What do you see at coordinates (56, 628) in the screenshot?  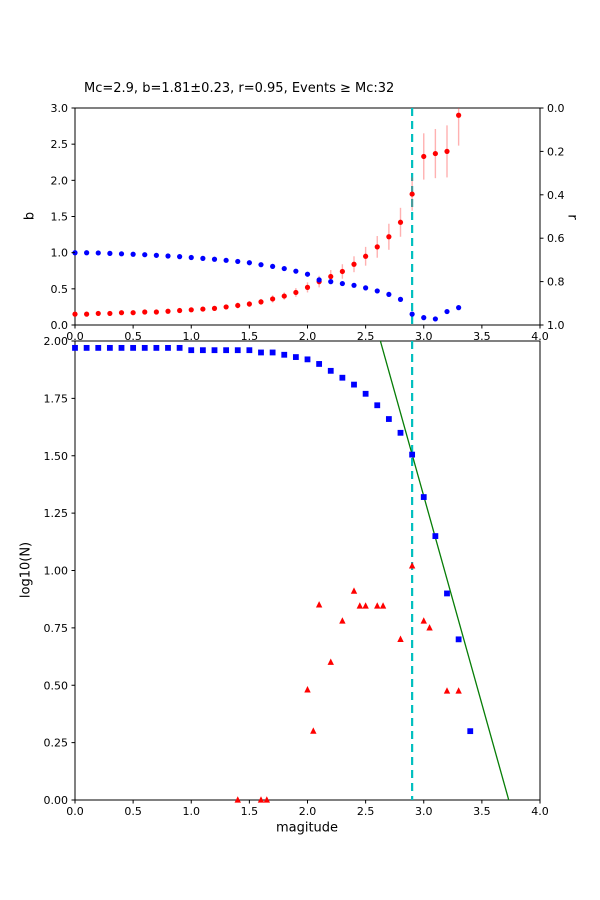 I see `tick-label: 0.75` at bounding box center [56, 628].